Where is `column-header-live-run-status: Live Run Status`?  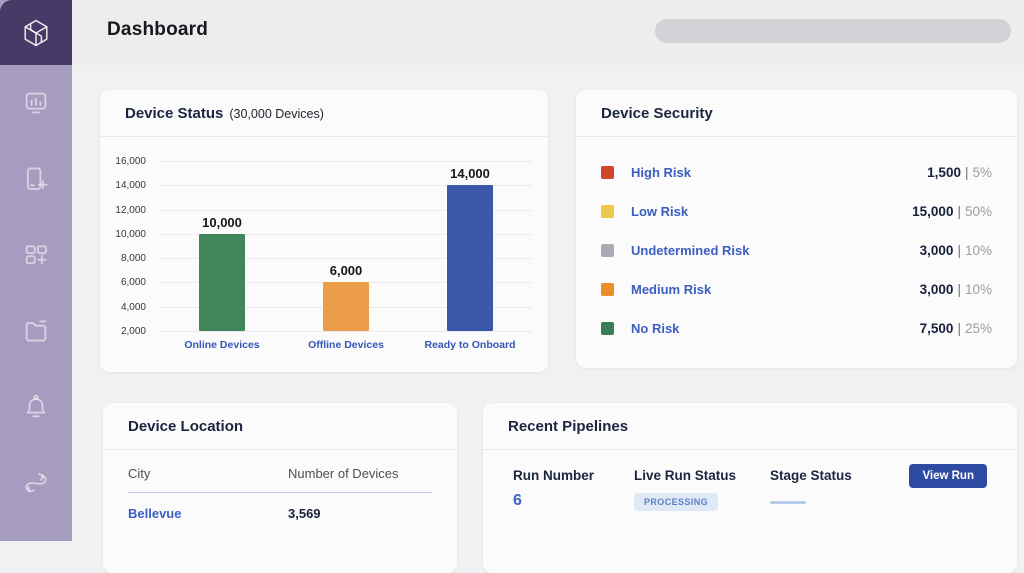 column-header-live-run-status: Live Run Status is located at coordinates (685, 475).